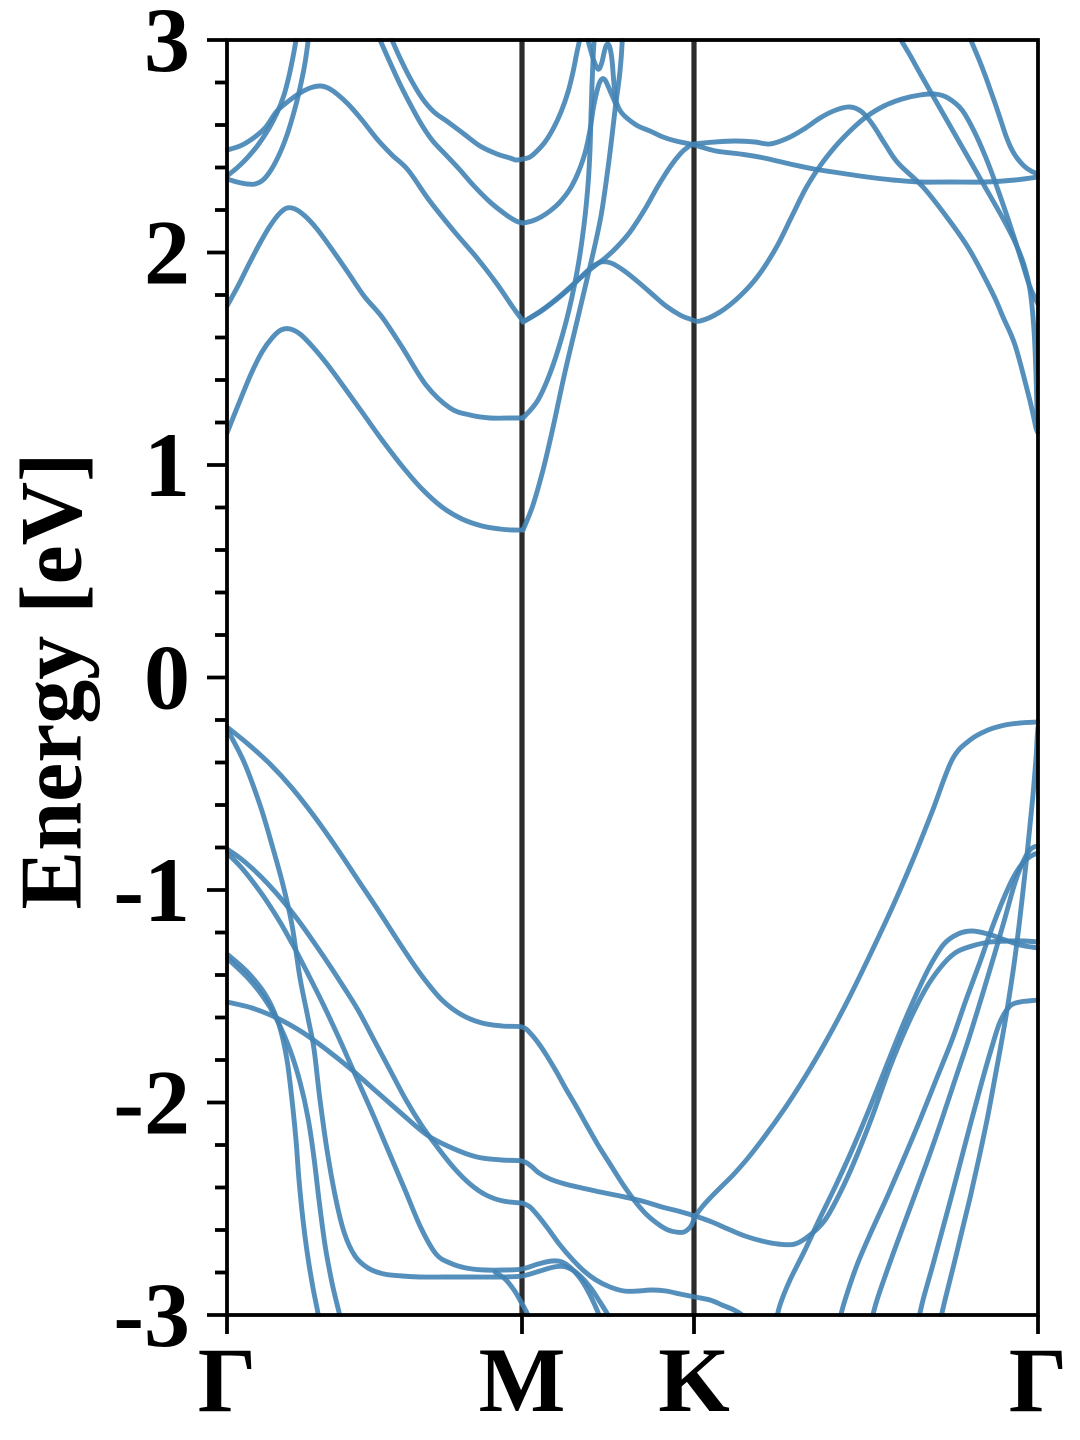 The height and width of the screenshot is (1440, 1080). Describe the element at coordinates (167, 465) in the screenshot. I see `svg-text: 1` at that location.